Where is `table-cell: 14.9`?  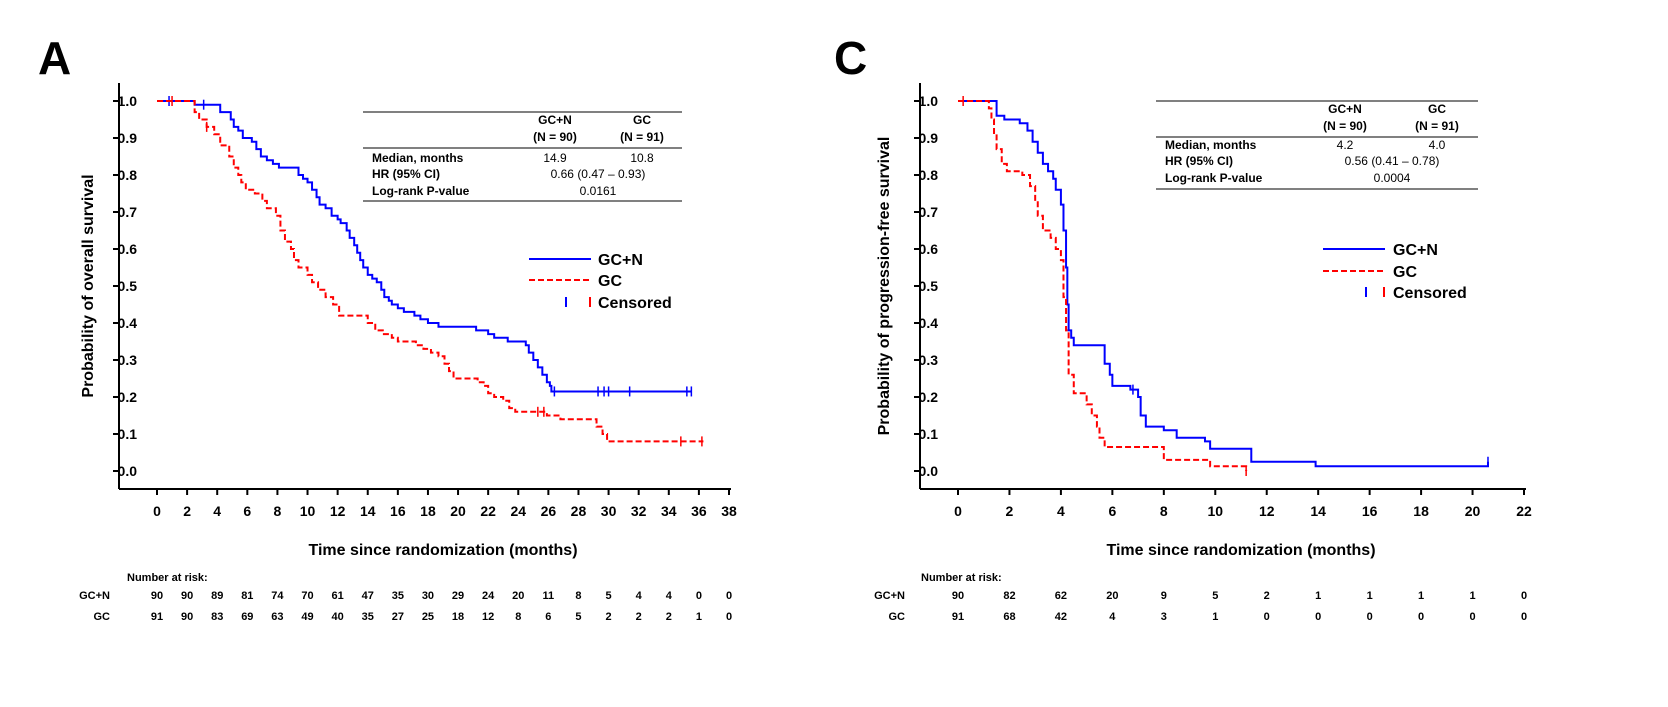
table-cell: 14.9 is located at coordinates (555, 158).